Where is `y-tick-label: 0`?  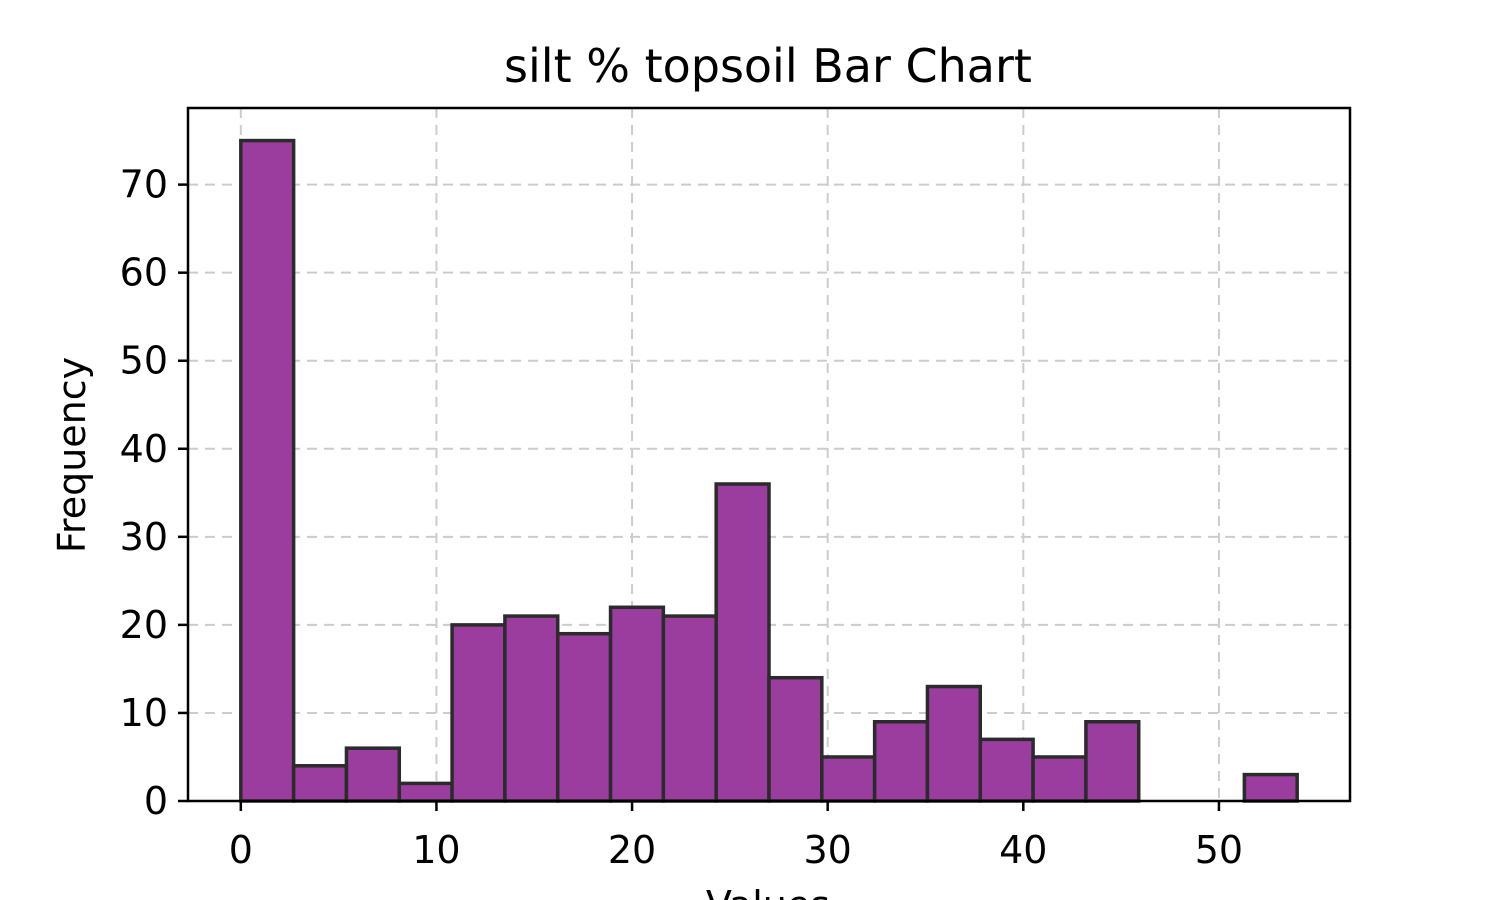
y-tick-label: 0 is located at coordinates (156, 801).